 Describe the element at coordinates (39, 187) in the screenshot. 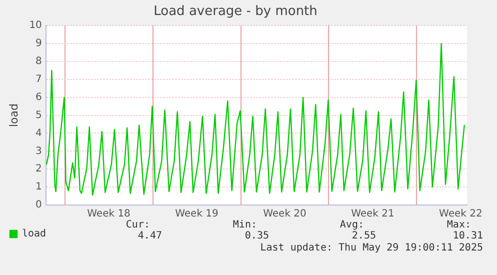

I see `y-tick-label: 1` at that location.